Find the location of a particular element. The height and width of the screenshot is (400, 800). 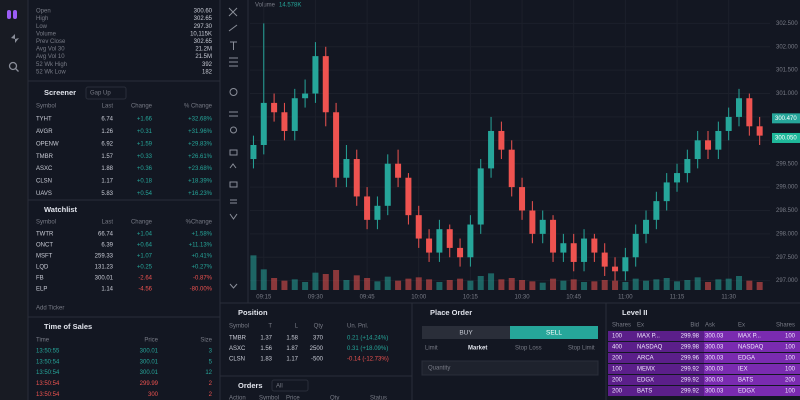

x-tick-label: 09:30 is located at coordinates (316, 298).